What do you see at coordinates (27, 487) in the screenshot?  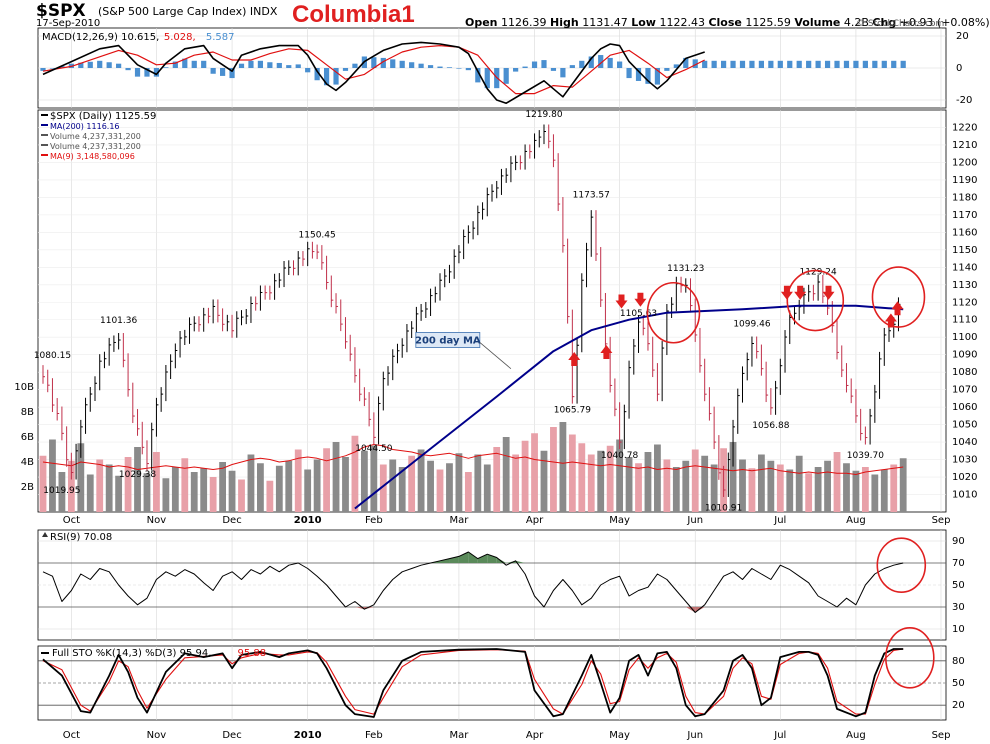 I see `volume-y-tick: 2B` at bounding box center [27, 487].